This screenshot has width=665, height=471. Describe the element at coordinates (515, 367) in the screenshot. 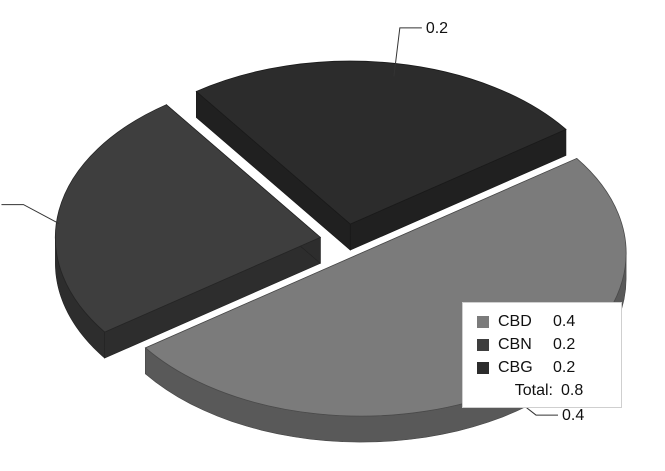

I see `legend-label: CBG` at that location.